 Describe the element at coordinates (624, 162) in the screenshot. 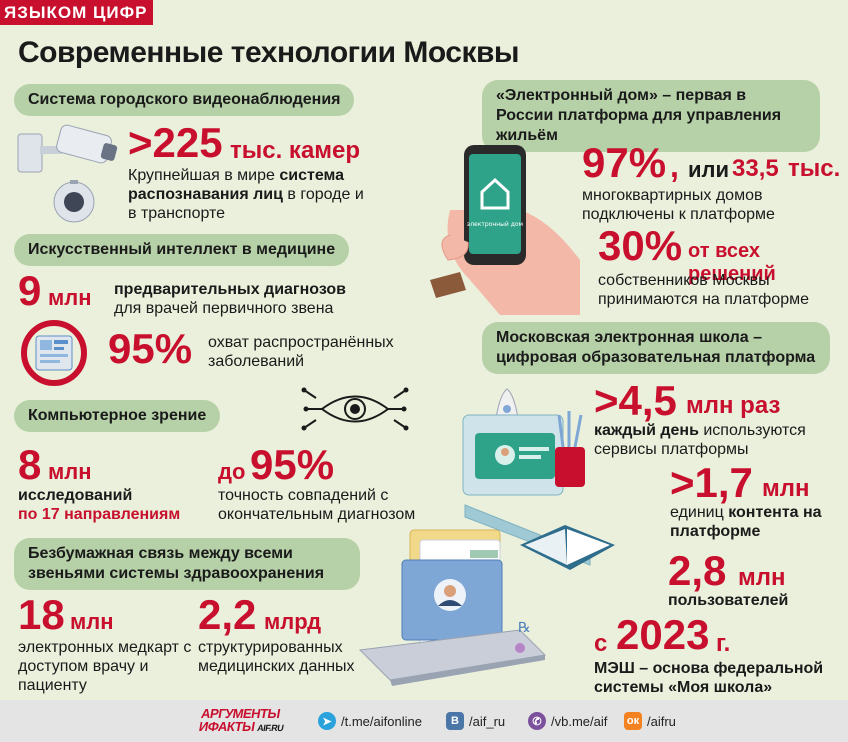

I see `house-stat1-value: 97%` at that location.